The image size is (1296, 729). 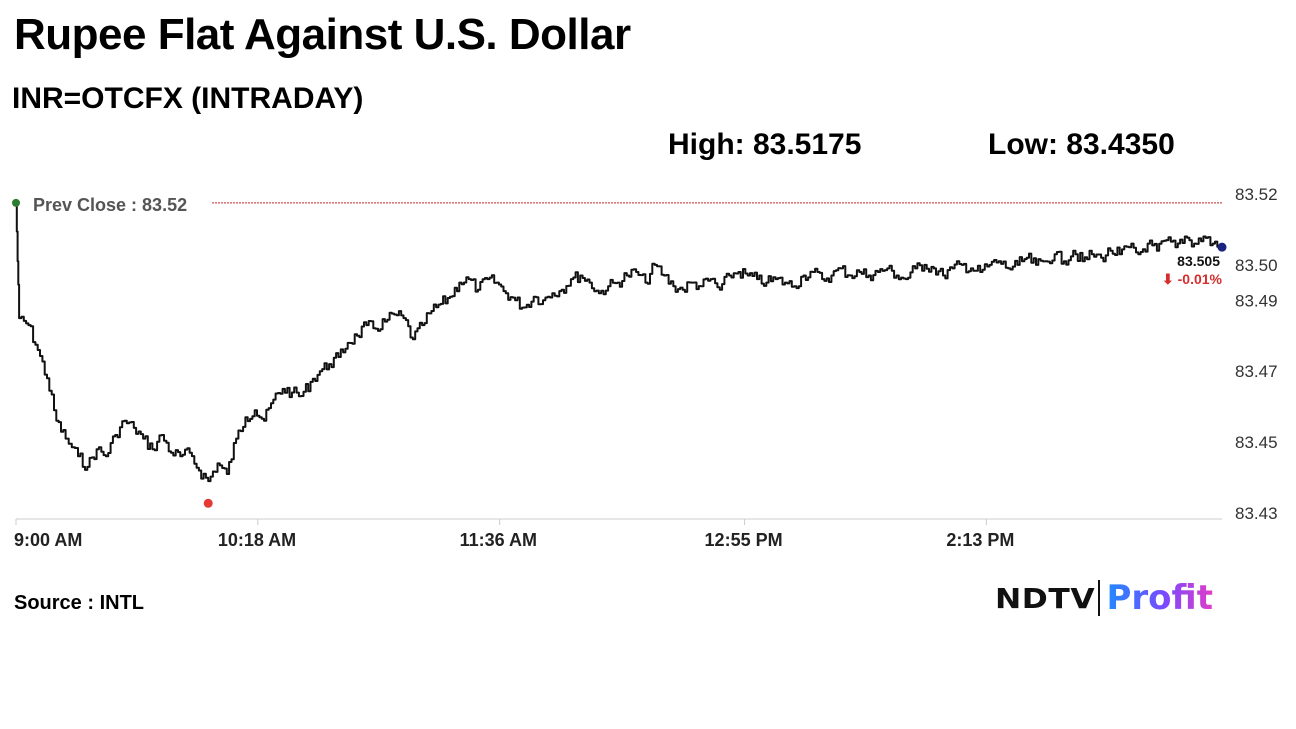 What do you see at coordinates (980, 540) in the screenshot?
I see `x-tick-label: 2:13 PM` at bounding box center [980, 540].